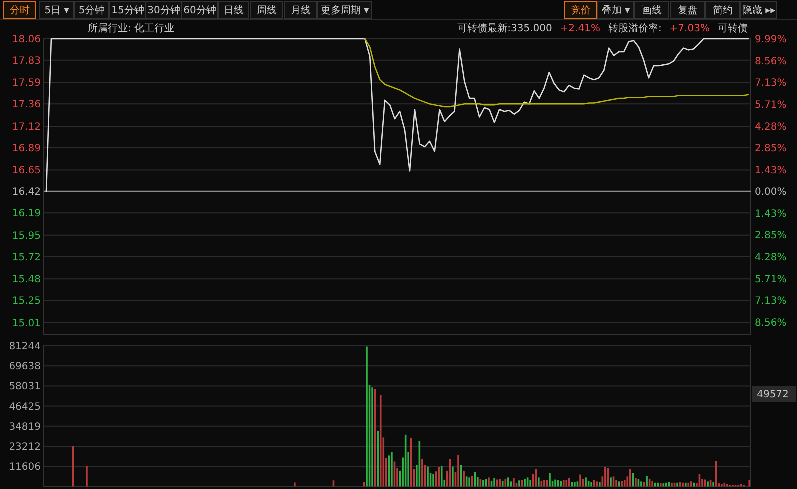 The width and height of the screenshot is (797, 489). Describe the element at coordinates (301, 10) in the screenshot. I see `text: 月线` at that location.